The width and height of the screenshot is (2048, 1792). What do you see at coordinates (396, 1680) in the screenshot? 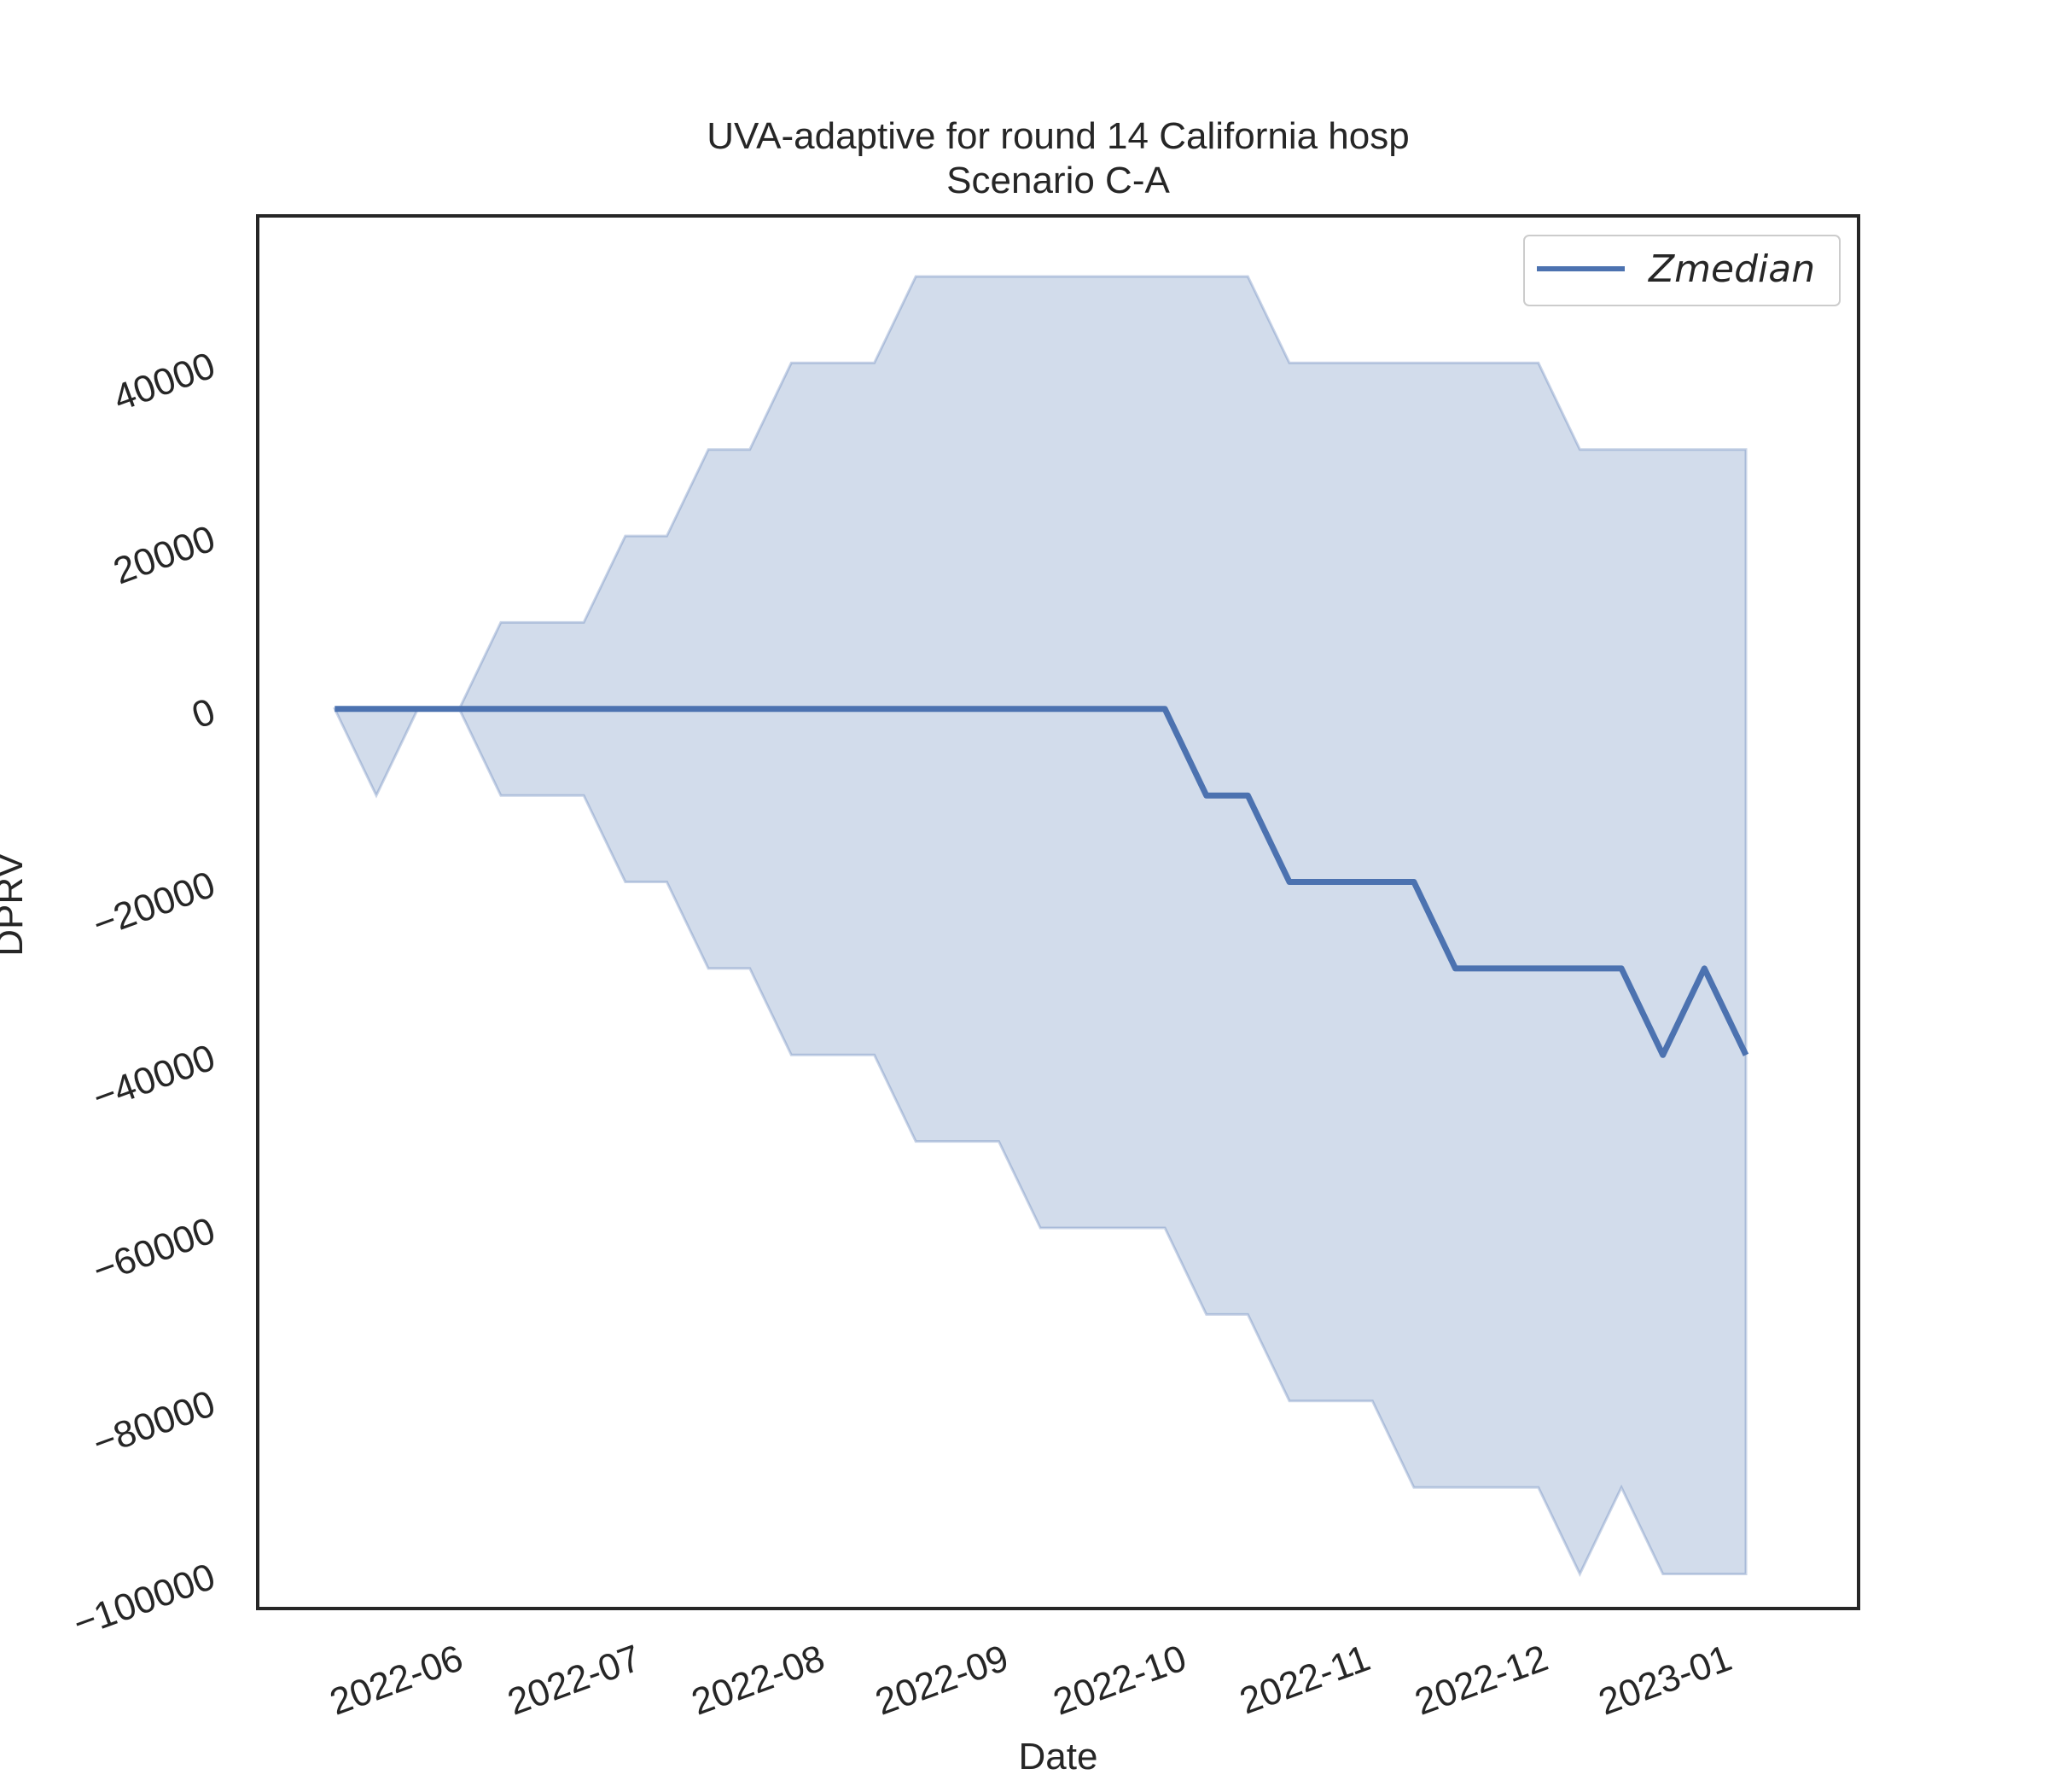
I see `x-tick-label: 2022-06` at bounding box center [396, 1680].